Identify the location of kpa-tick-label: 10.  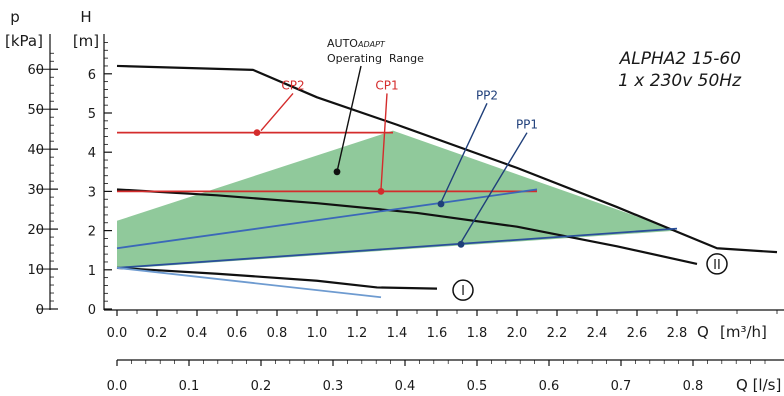
(35, 270).